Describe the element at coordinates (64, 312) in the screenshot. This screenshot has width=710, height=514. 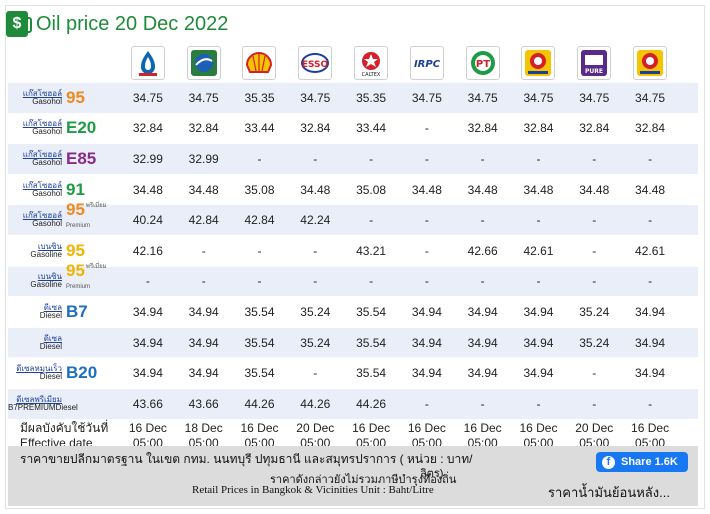
I see `fuel-type-label: ดีเซล Diesel B7` at that location.